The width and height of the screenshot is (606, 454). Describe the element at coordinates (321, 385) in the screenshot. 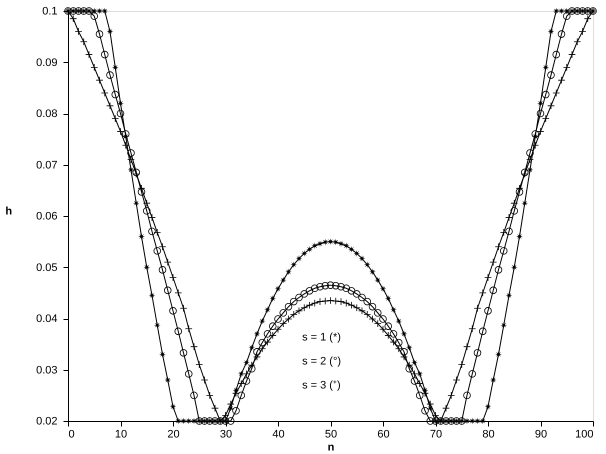

I see `annotation: s = 3 (⁺)` at that location.